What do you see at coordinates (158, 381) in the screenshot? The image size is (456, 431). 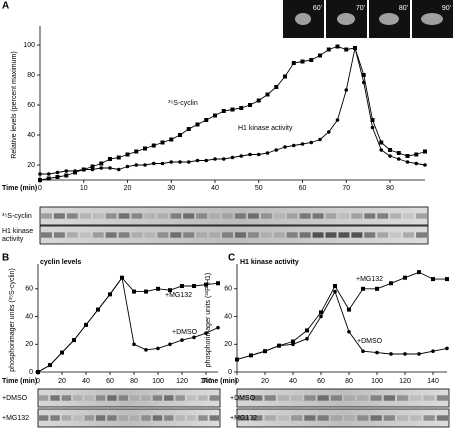 I see `x-tick-label: 100` at bounding box center [158, 381].